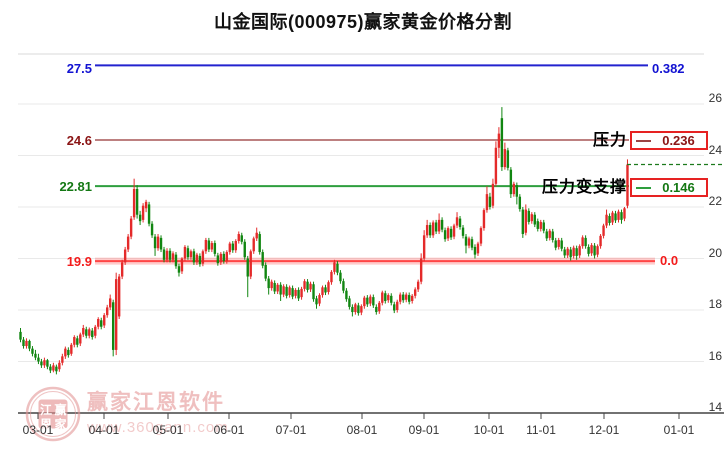  I want to click on watermark-brand-text: 赢家江恩软件, so click(156, 402).